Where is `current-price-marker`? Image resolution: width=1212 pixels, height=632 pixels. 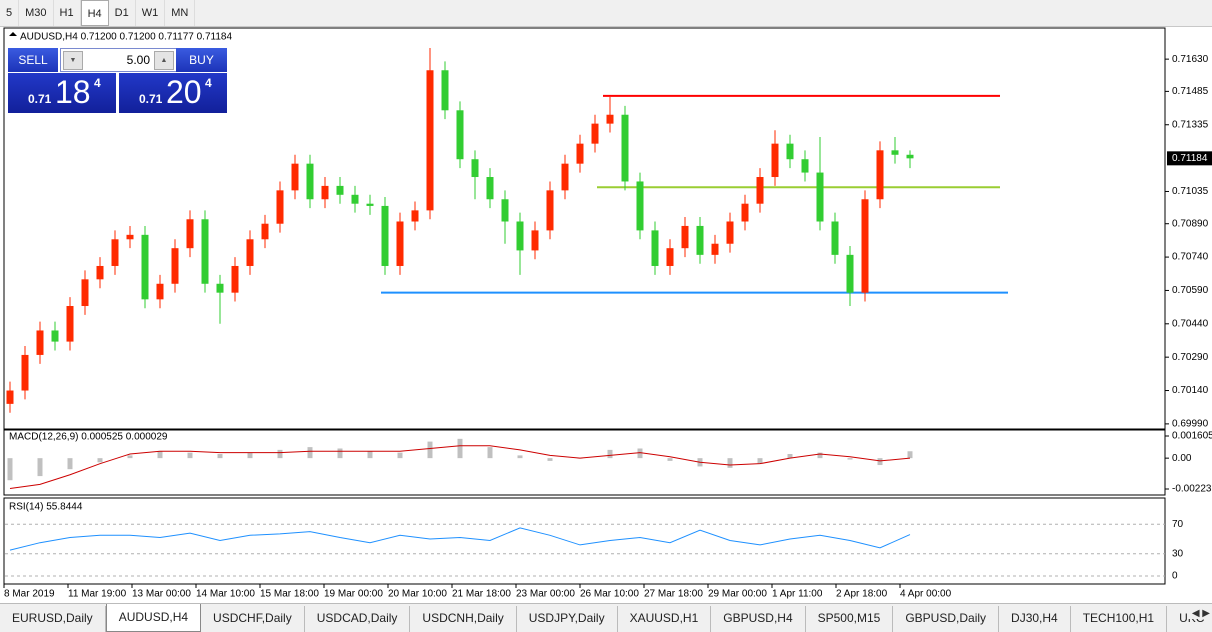 current-price-marker is located at coordinates (1189, 158).